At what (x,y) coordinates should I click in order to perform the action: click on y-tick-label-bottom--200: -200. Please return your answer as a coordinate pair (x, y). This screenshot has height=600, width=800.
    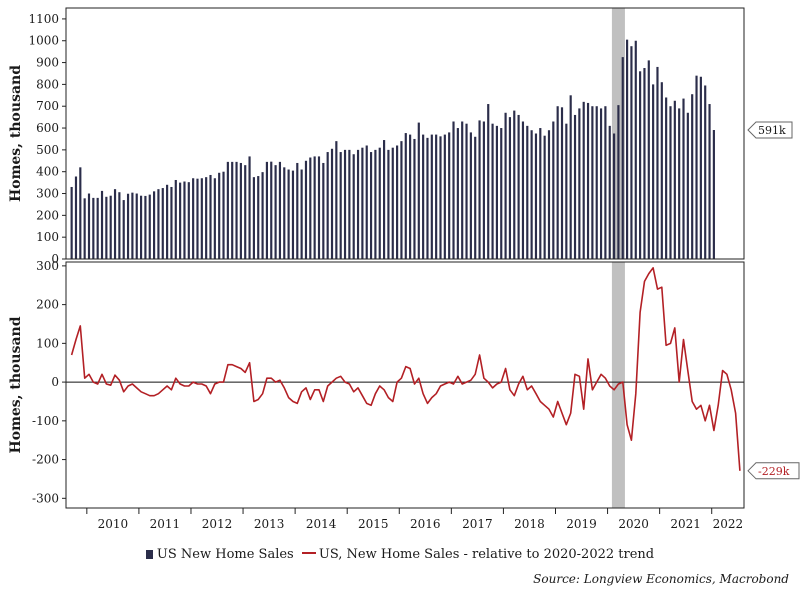
    Looking at the image, I should click on (45, 460).